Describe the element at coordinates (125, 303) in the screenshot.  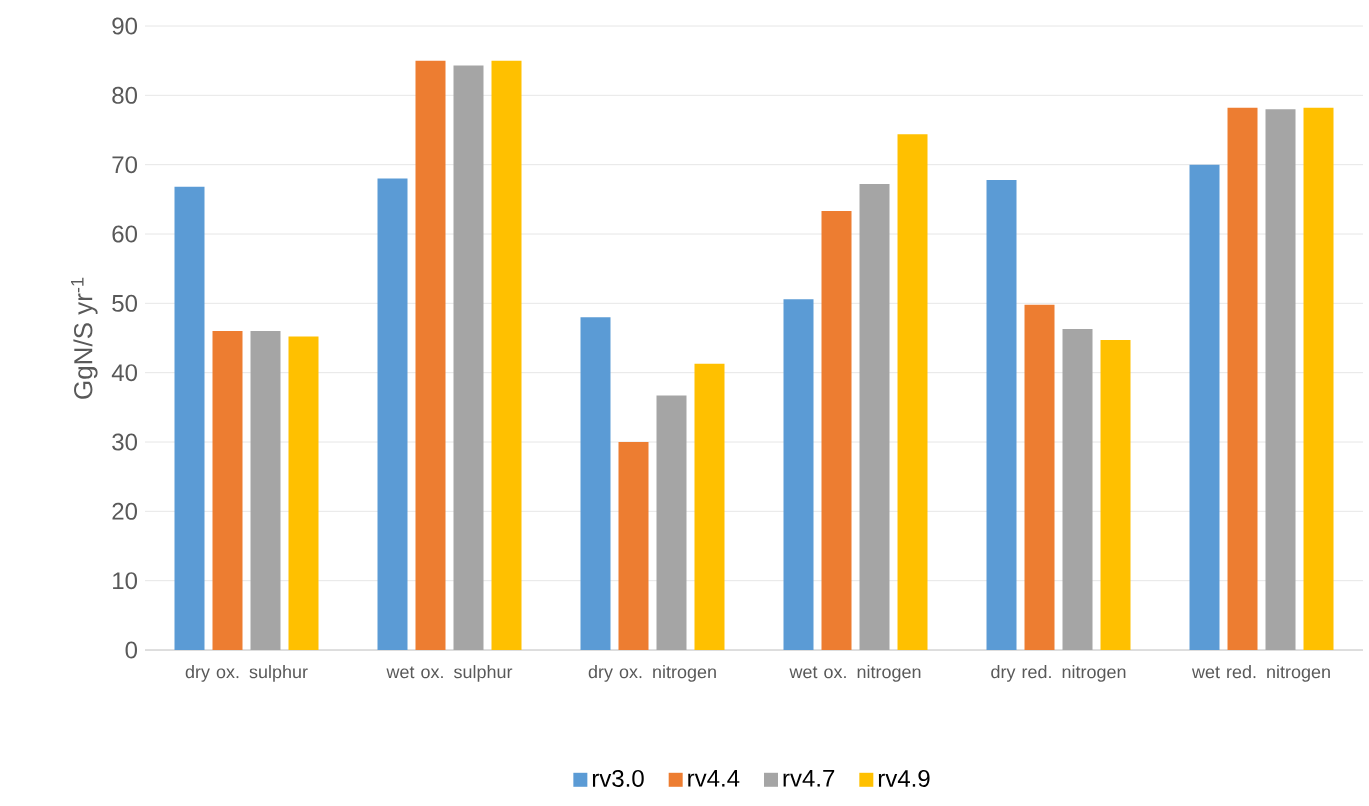
I see `y-tick-label: 50` at that location.